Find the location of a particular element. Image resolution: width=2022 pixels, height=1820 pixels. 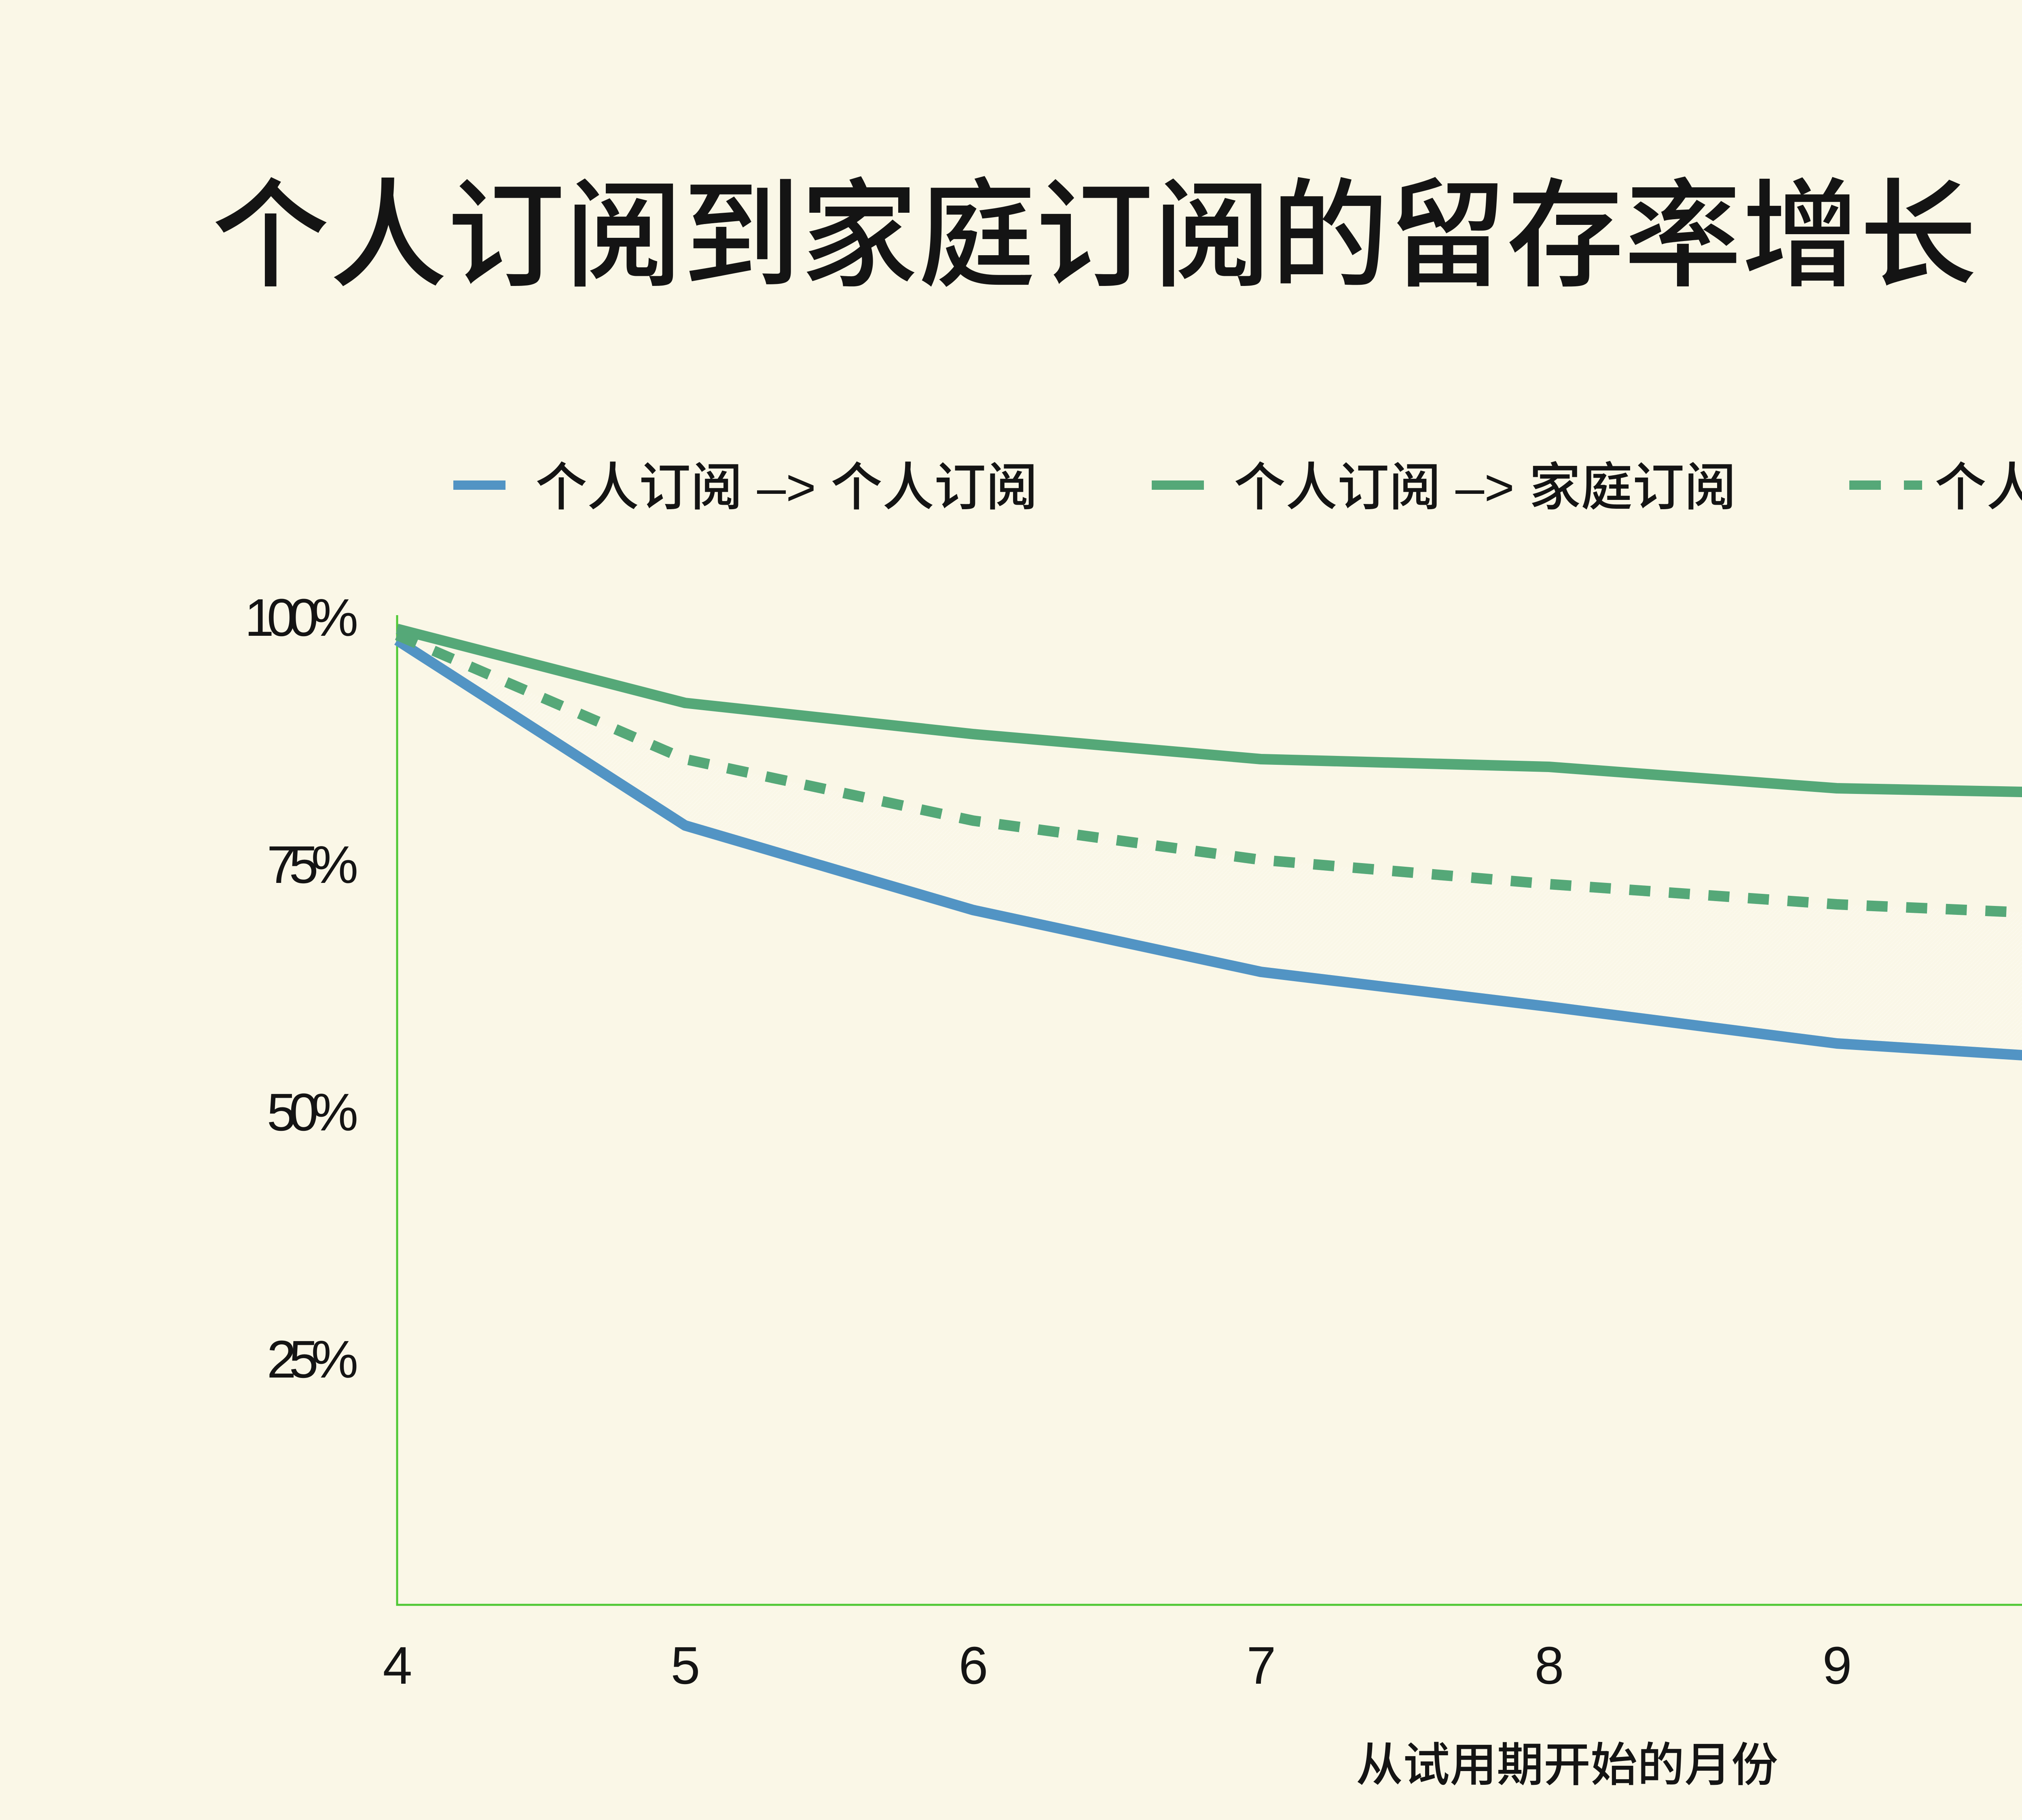

svg-text: 9 is located at coordinates (1836, 1665).